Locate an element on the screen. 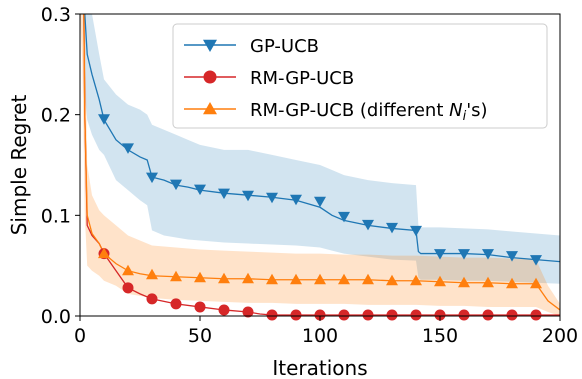 The width and height of the screenshot is (582, 379). legend-gp-ucb-marker is located at coordinates (210, 45).